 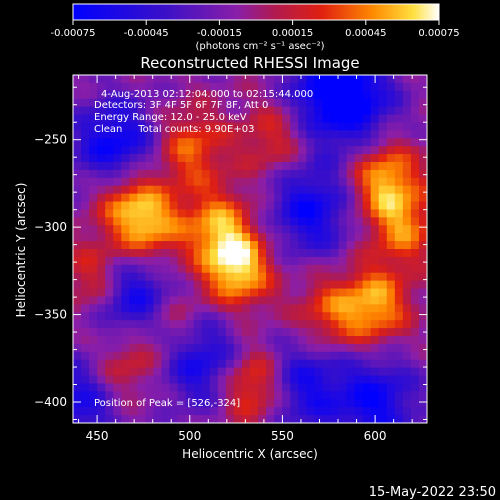 What do you see at coordinates (170, 117) in the screenshot?
I see `annotation-line: Energy Range: 12.0 - 25.0 keV` at bounding box center [170, 117].